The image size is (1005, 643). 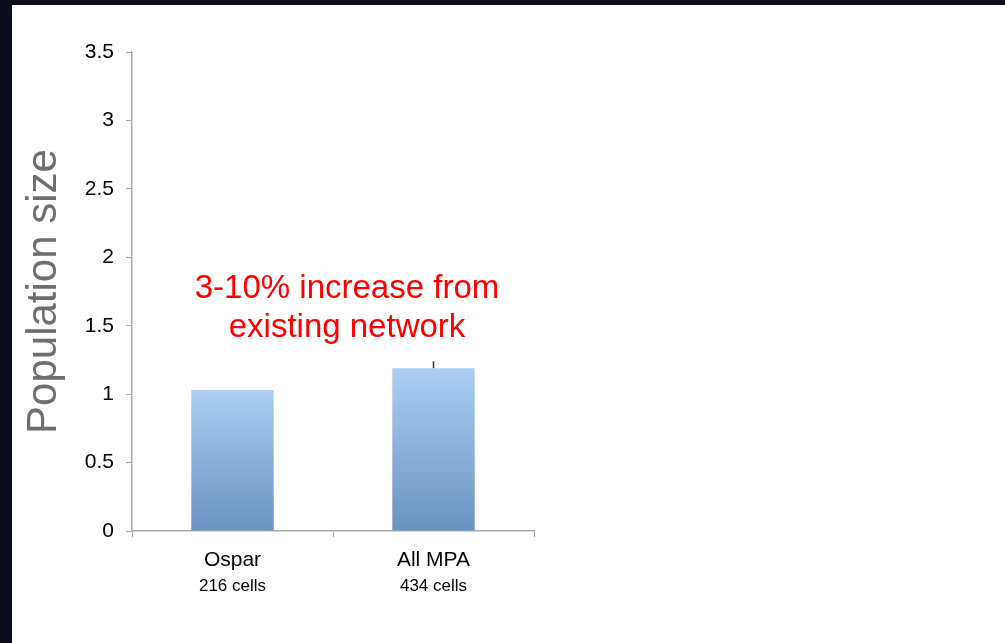 I want to click on y-axis-title: Population size, so click(x=41, y=291).